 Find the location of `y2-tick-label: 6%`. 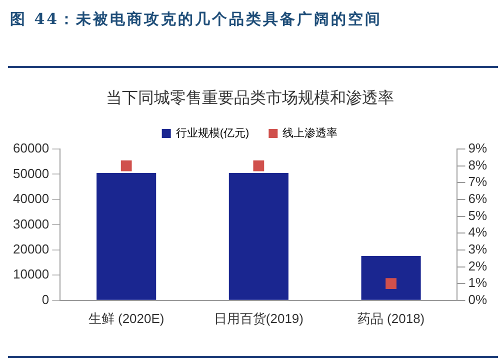

y2-tick-label: 6% is located at coordinates (478, 198).